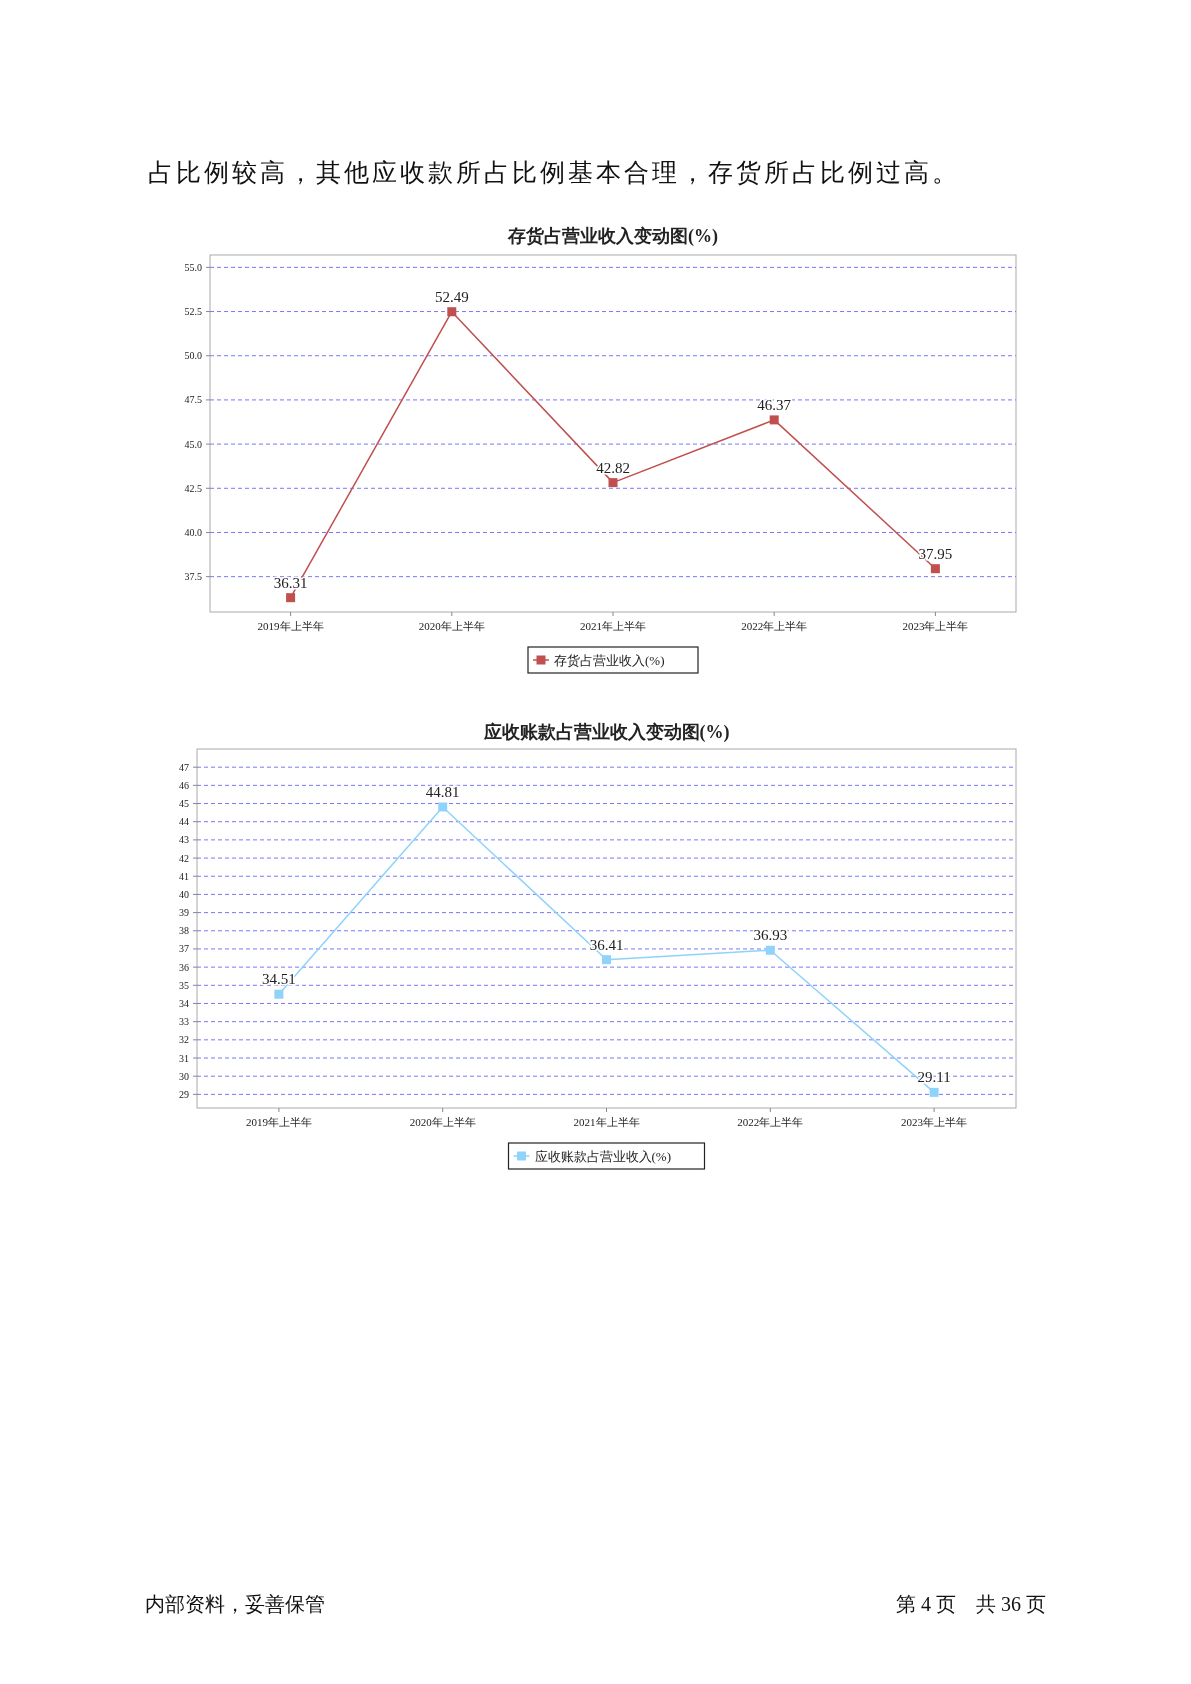 Image resolution: width=1191 pixels, height=1684 pixels. I want to click on y-tick-label: 44, so click(184, 822).